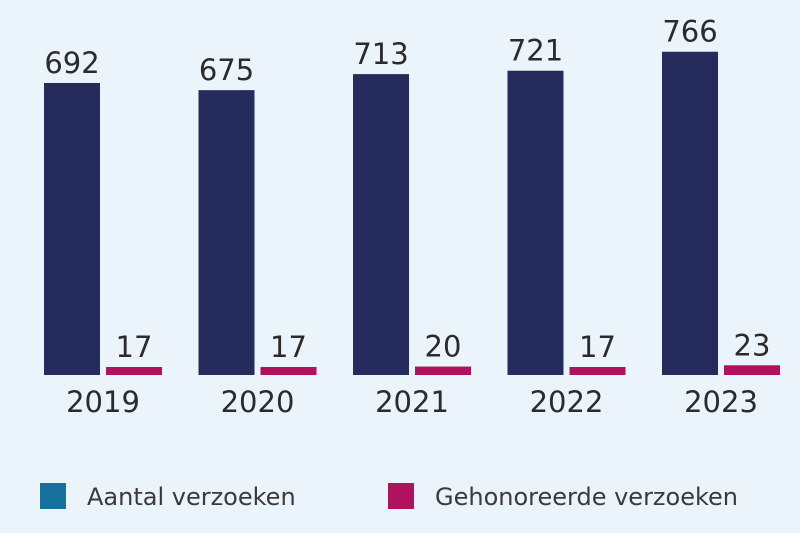  Describe the element at coordinates (689, 32) in the screenshot. I see `data-label: 766` at that location.